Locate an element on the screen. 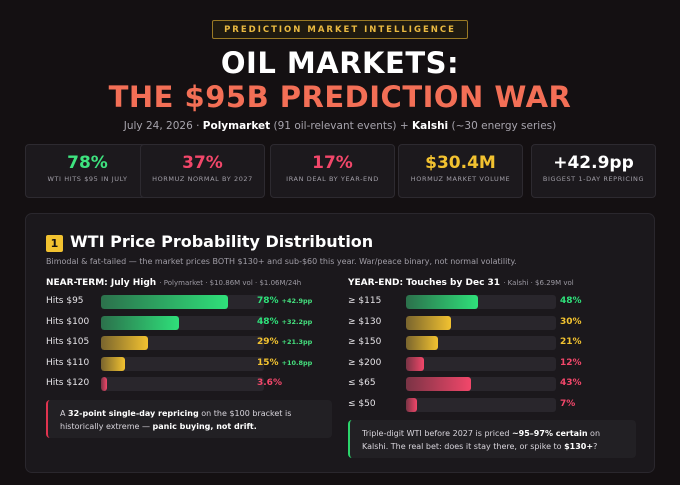  stat-value: 17% is located at coordinates (332, 163).